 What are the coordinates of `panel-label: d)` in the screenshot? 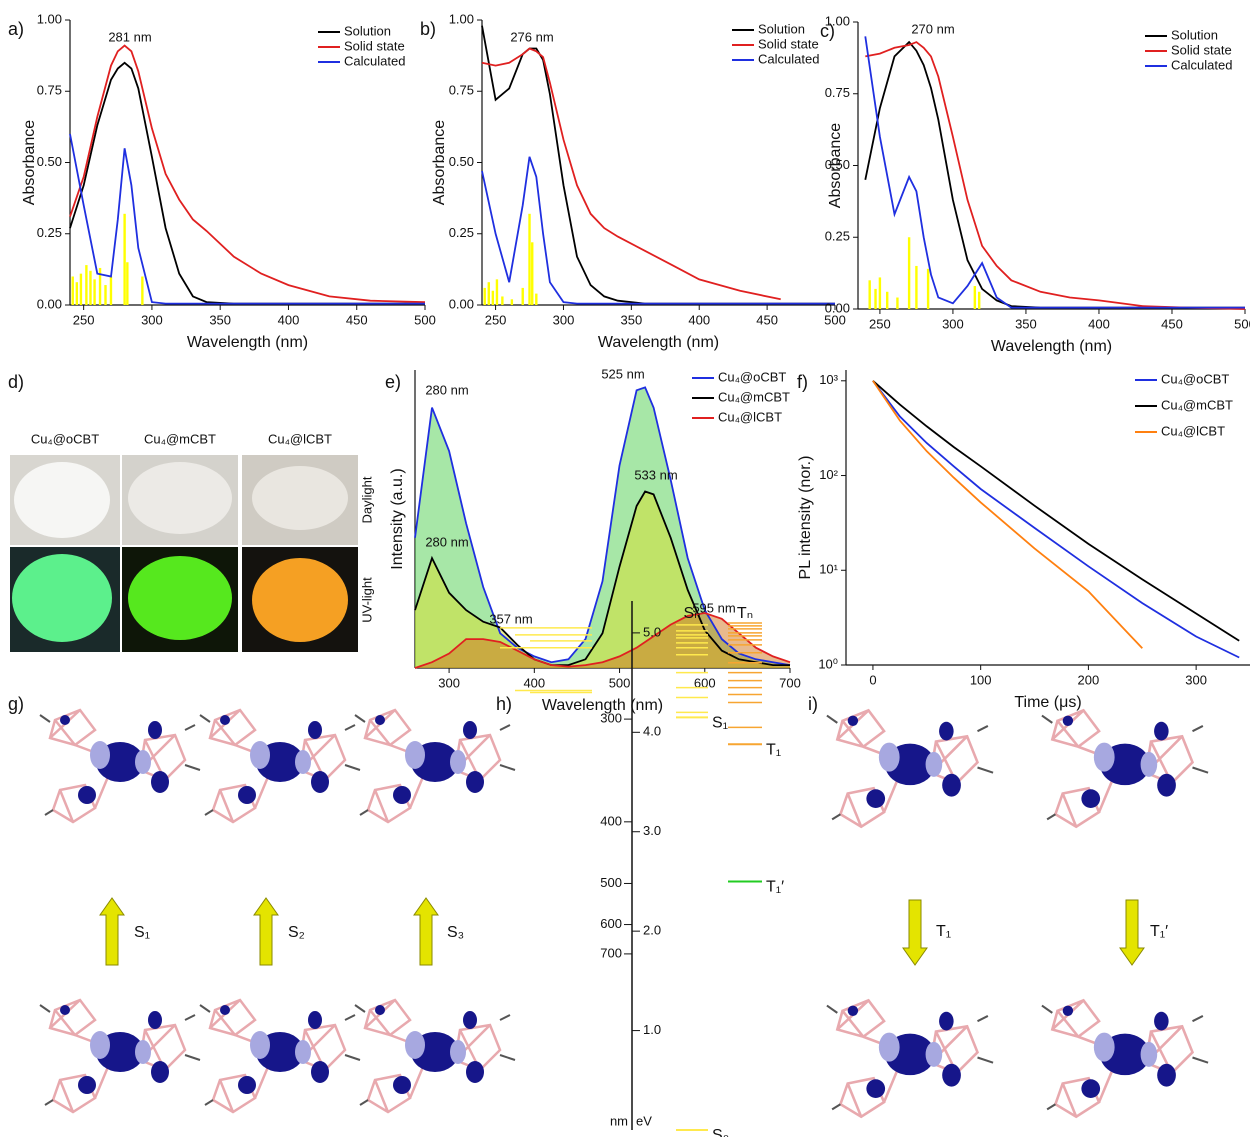 It's located at (16, 382).